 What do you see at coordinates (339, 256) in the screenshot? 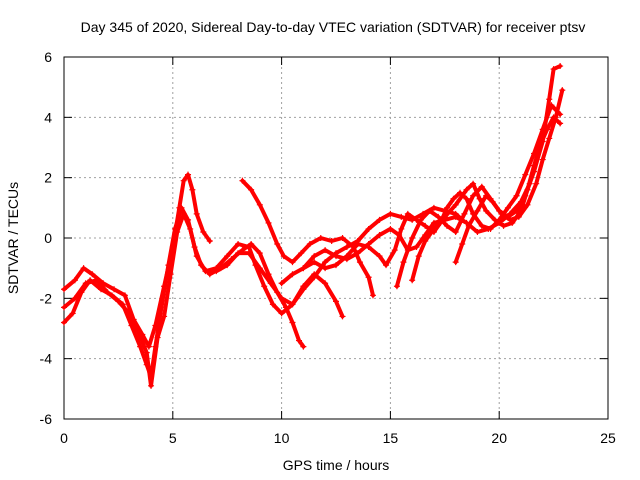
I see `series-trace-sat-e` at bounding box center [339, 256].